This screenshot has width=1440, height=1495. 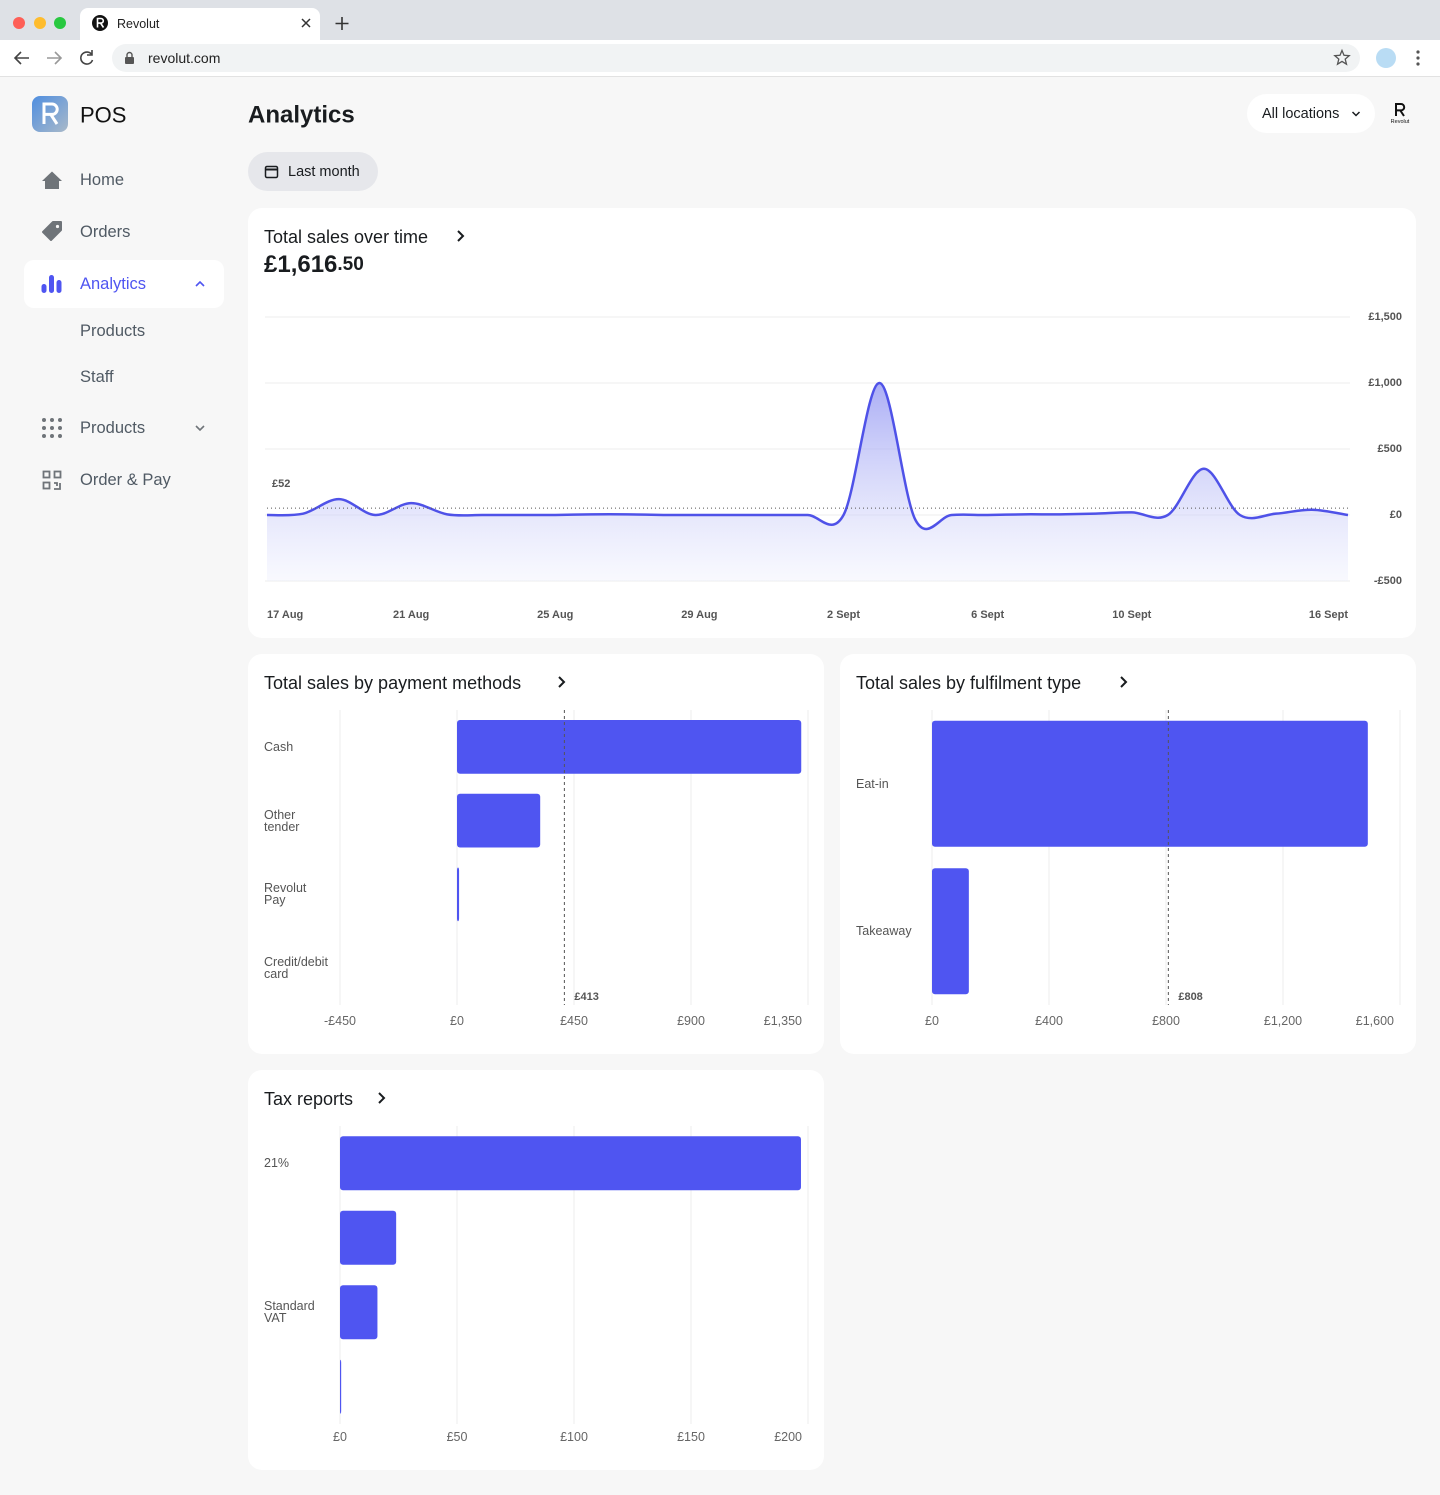 I want to click on category-label-box: Cash, so click(x=279, y=746).